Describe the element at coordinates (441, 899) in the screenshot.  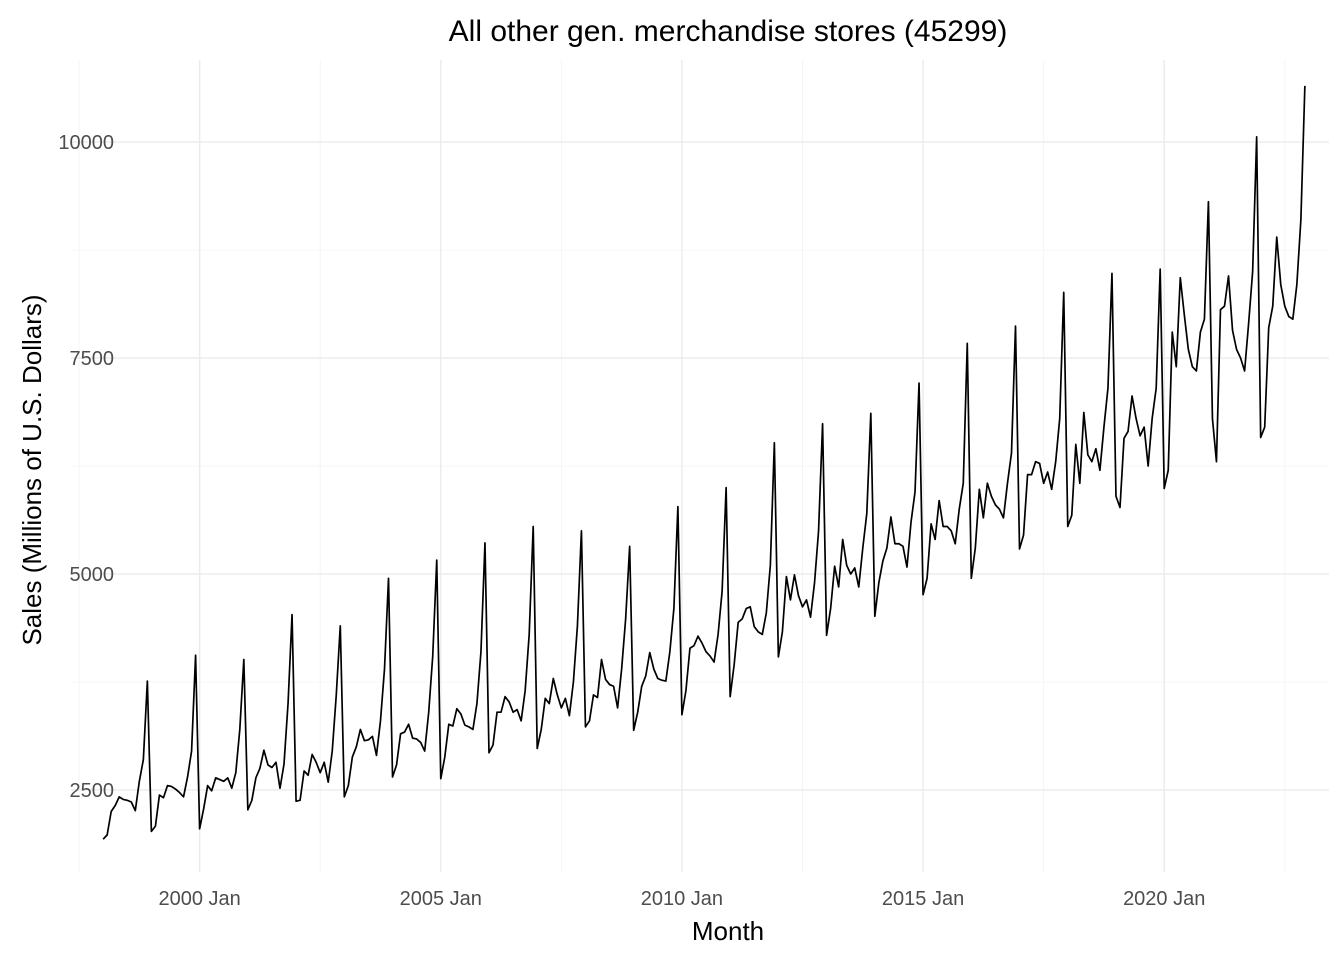
I see `x-tick-label: 2005 Jan` at that location.